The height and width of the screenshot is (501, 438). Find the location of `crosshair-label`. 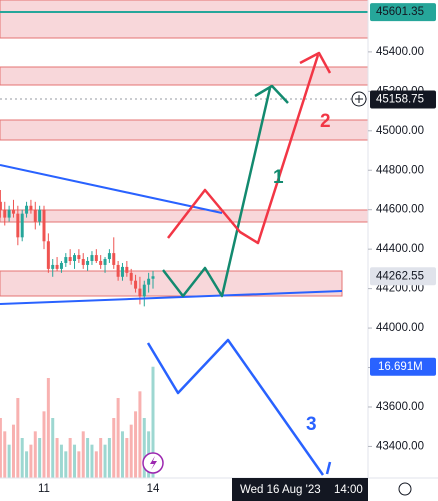

crosshair-label is located at coordinates (300, 489).